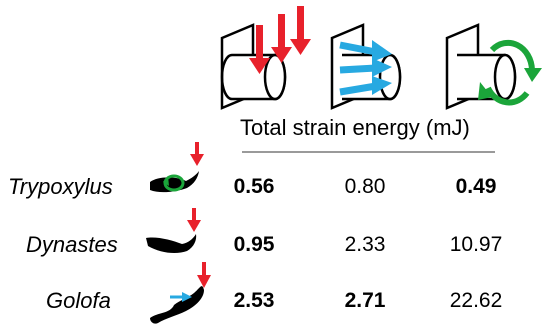 This screenshot has height=325, width=549. I want to click on value-lateral: 2.71, so click(365, 300).